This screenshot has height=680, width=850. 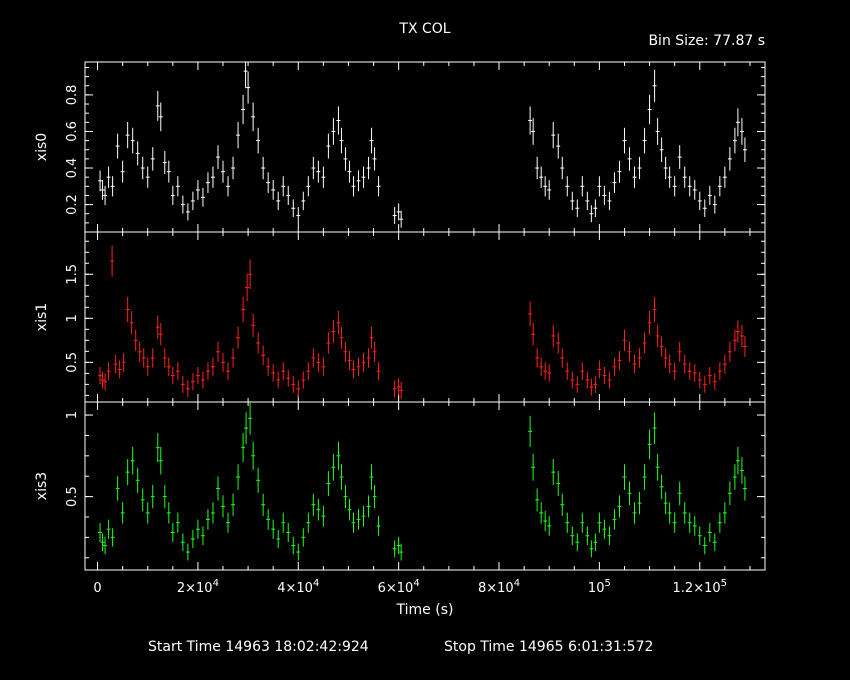 What do you see at coordinates (607, 583) in the screenshot?
I see `x-tick-exponent: 5` at bounding box center [607, 583].